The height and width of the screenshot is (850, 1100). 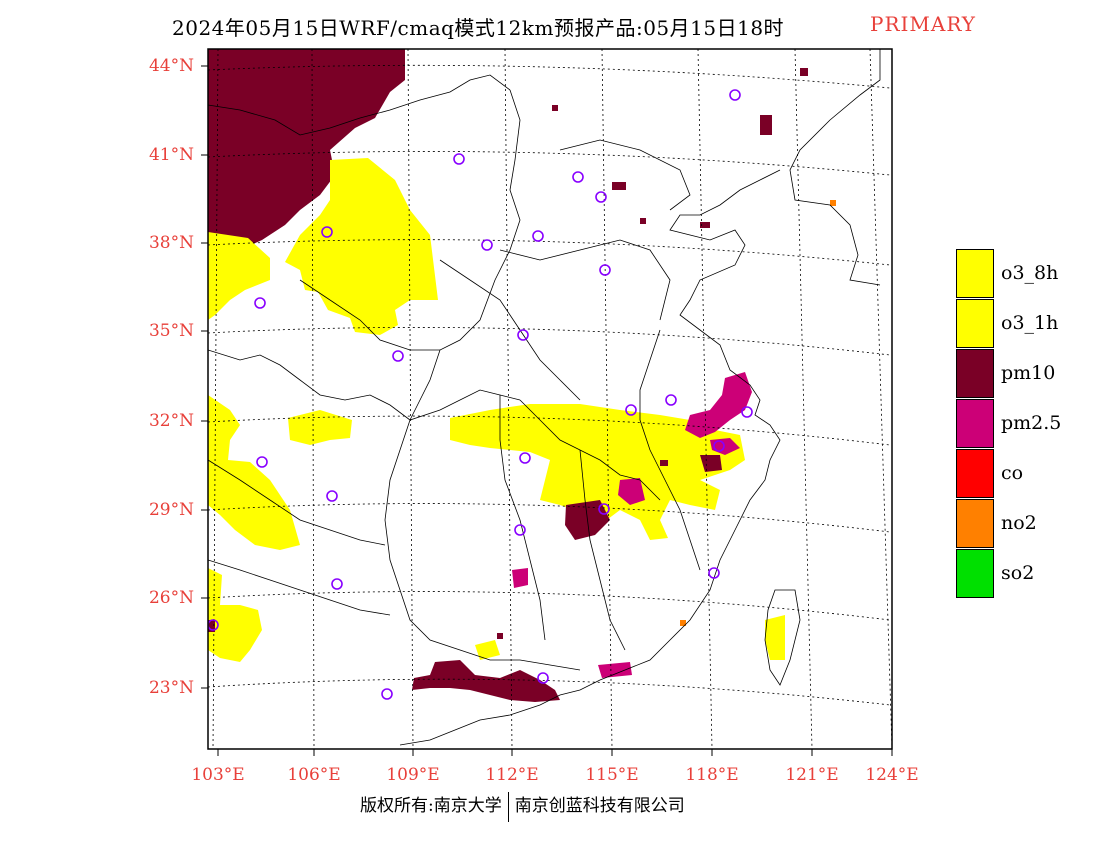 What do you see at coordinates (171, 421) in the screenshot?
I see `lat-label-32: 32°N` at bounding box center [171, 421].